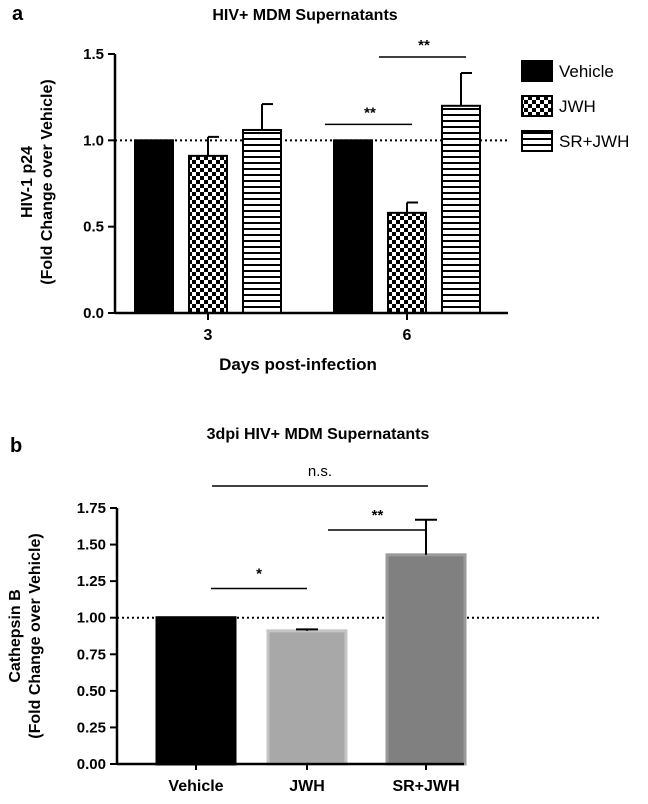 Image resolution: width=648 pixels, height=804 pixels. What do you see at coordinates (594, 141) in the screenshot?
I see `panel-a-legend-label-sr-jwh: SR+JWH` at bounding box center [594, 141].